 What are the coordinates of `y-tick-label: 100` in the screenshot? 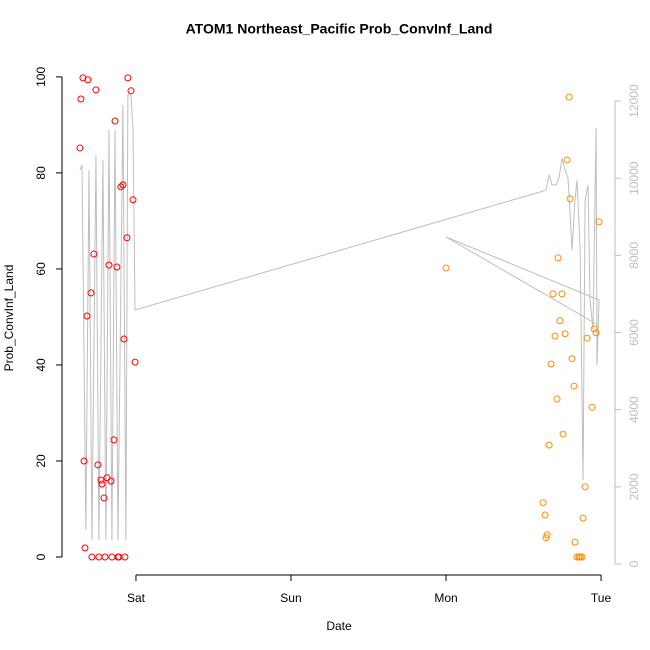 It's located at (41, 77).